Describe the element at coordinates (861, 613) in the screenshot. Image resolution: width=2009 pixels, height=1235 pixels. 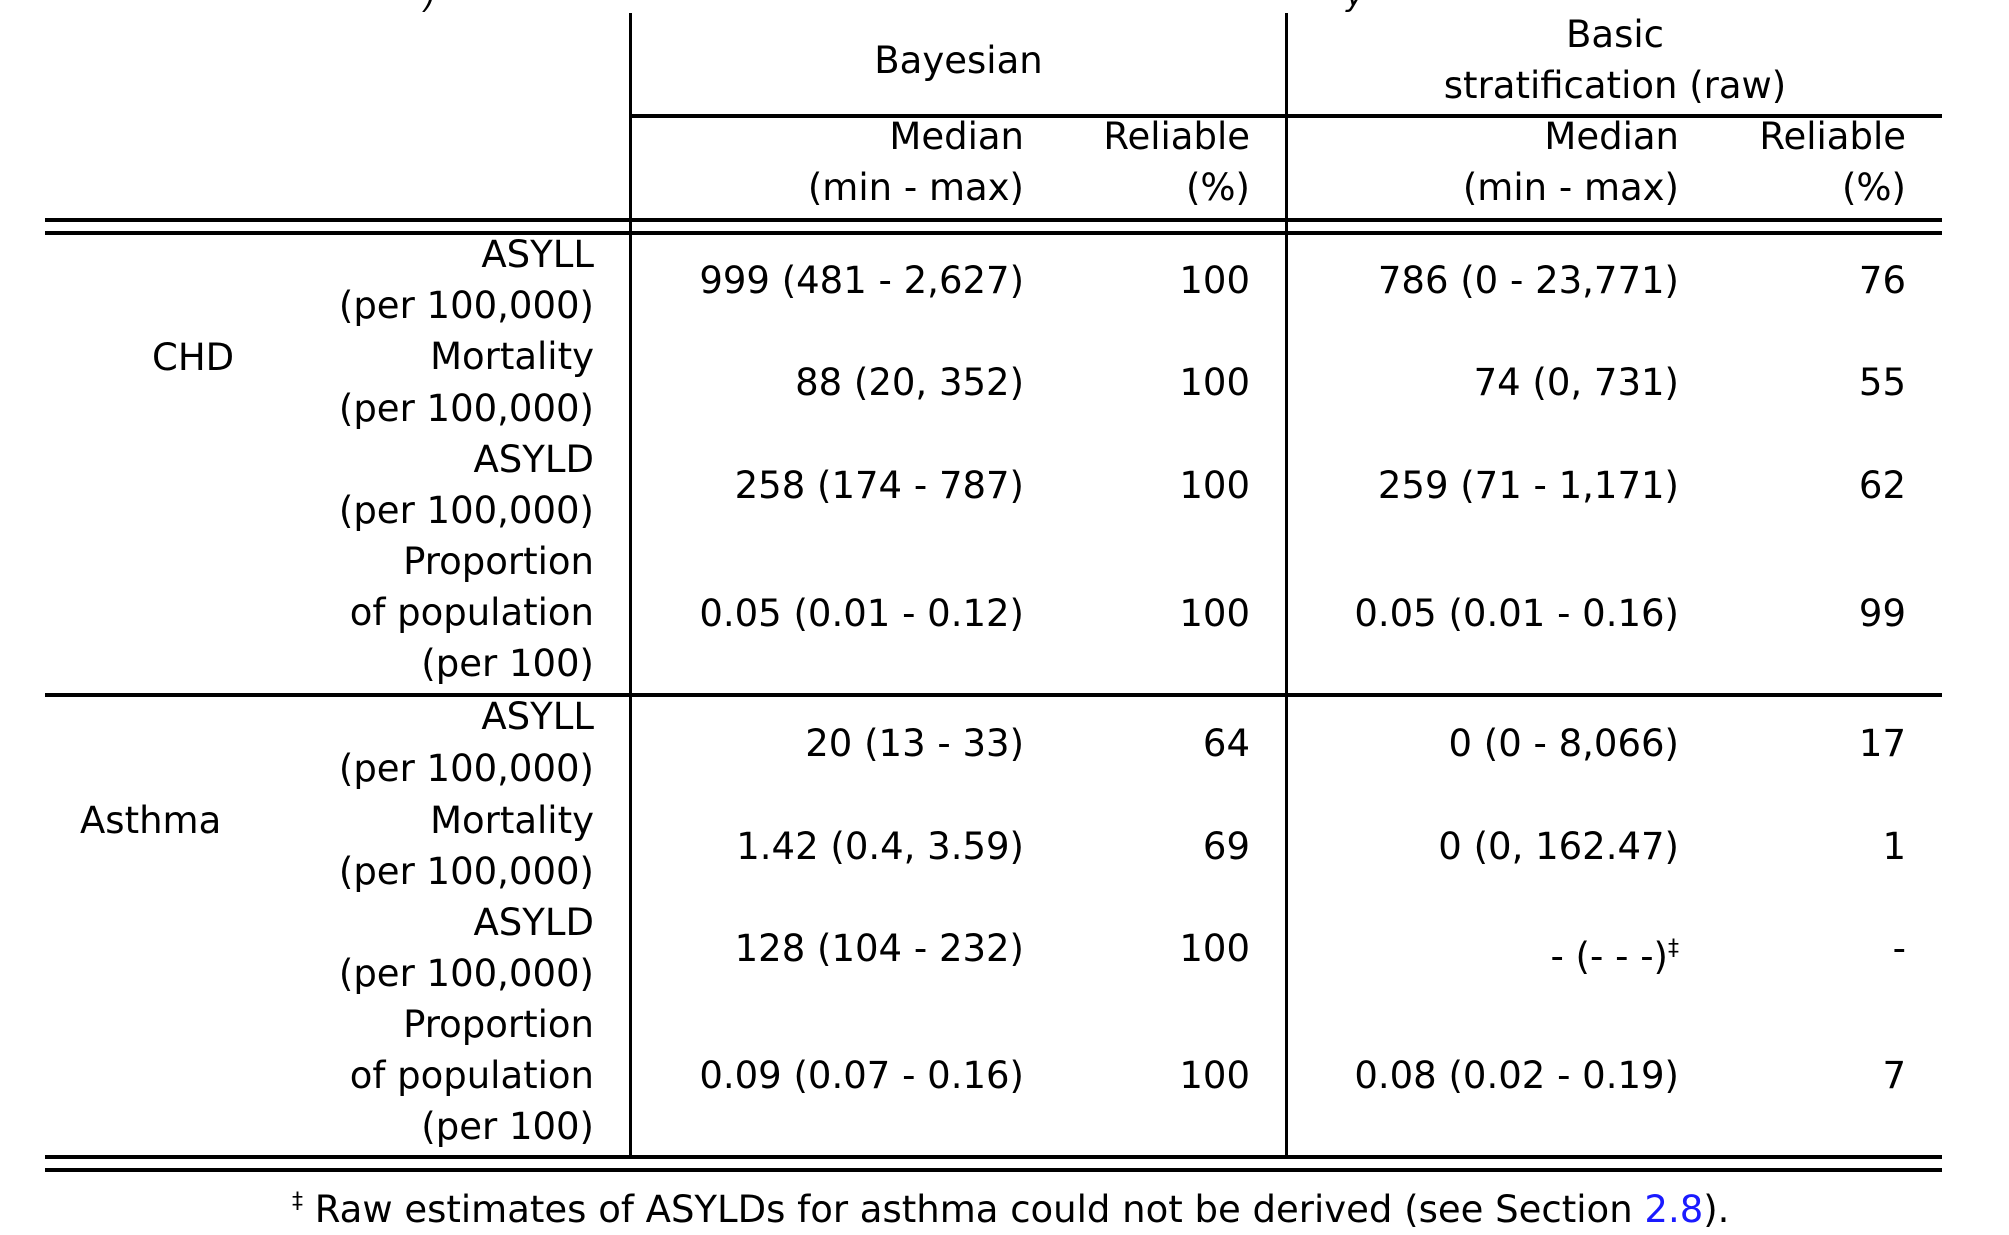
I see `bayes-median-cell: 0.05 (0.01 - 0.12)` at that location.